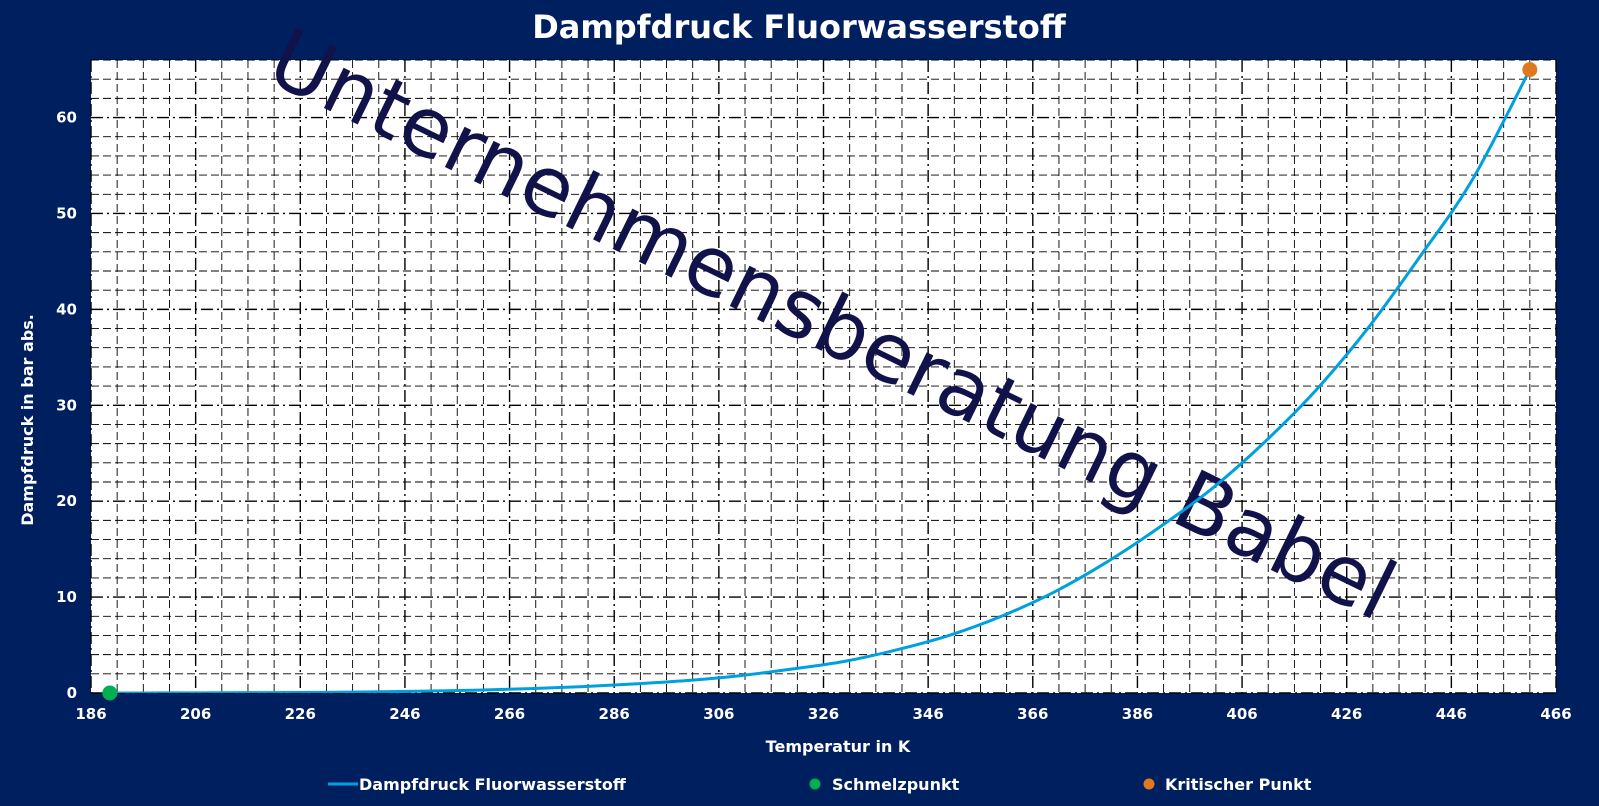  I want to click on x-tick-label: 246, so click(404, 714).